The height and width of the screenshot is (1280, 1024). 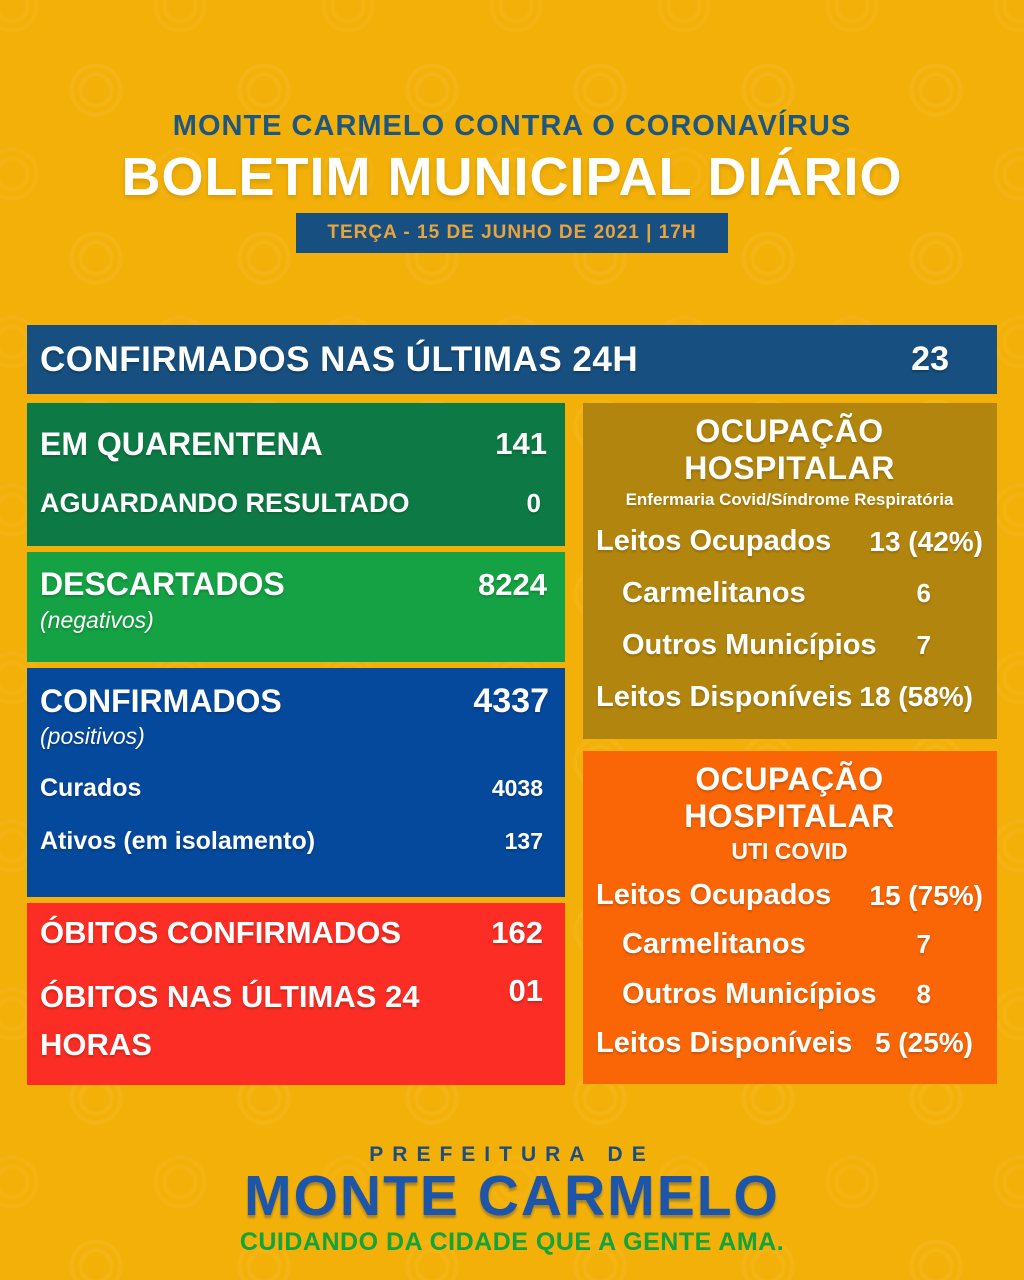 What do you see at coordinates (517, 788) in the screenshot?
I see `cured-value: 4038` at bounding box center [517, 788].